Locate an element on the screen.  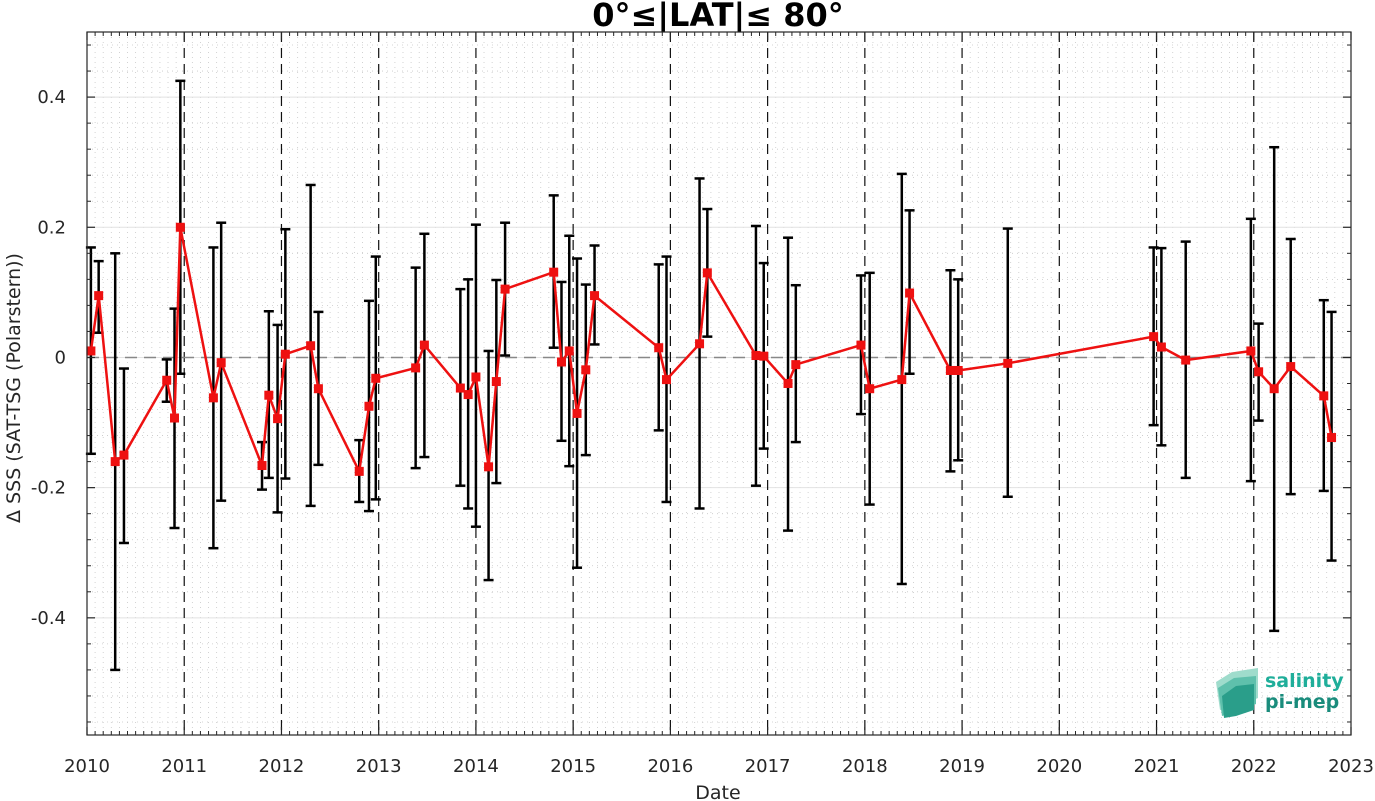
x-tick-label: 2021 is located at coordinates (1157, 766).